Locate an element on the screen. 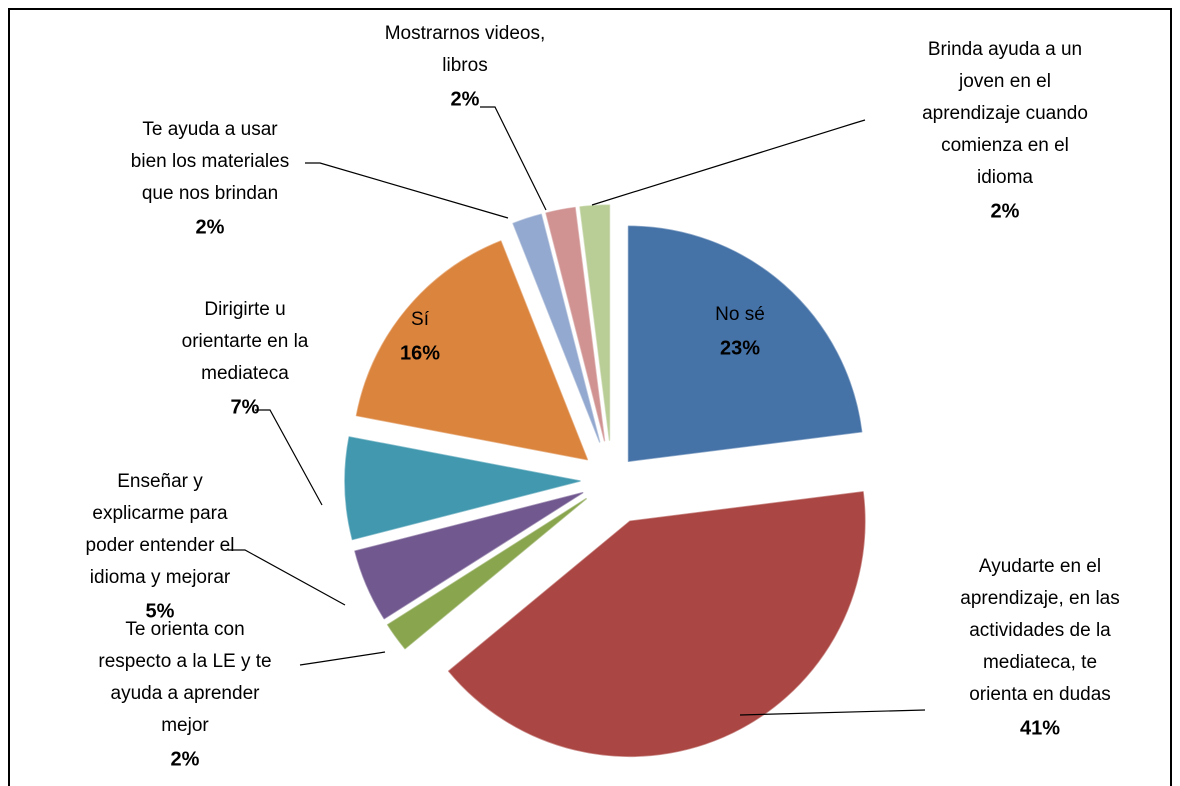 Image resolution: width=1180 pixels, height=786 pixels. value-label: 23% is located at coordinates (740, 348).